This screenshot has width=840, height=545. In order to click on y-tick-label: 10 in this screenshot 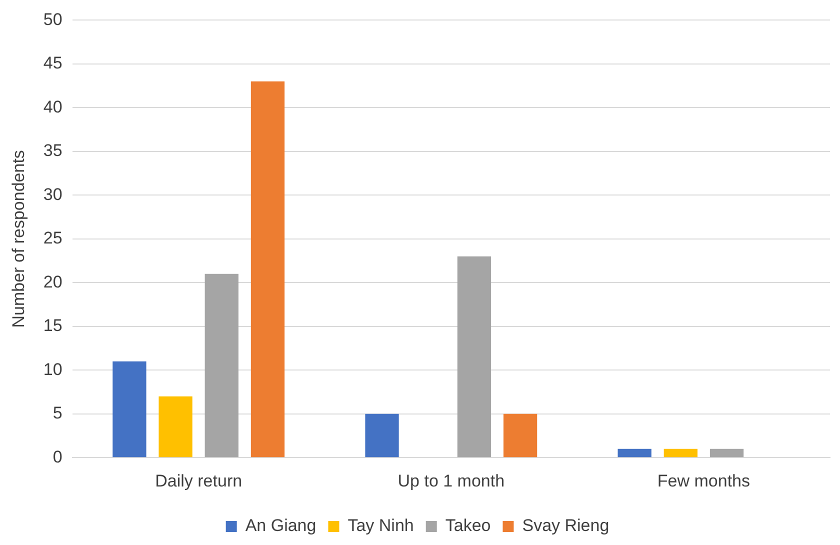, I will do `click(52, 369)`.